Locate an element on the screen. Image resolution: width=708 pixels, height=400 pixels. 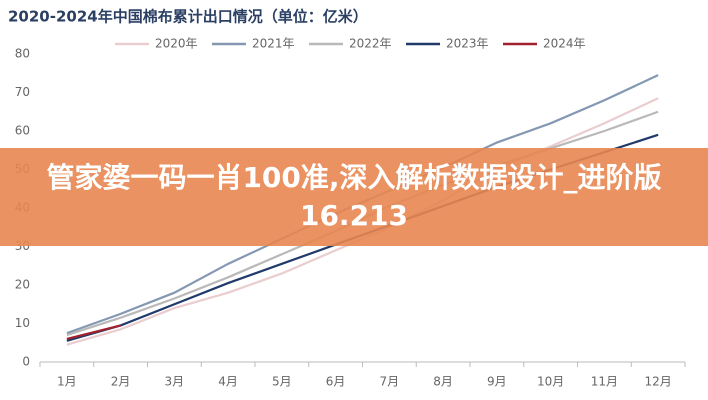
legend-label: 2023年 is located at coordinates (467, 44).